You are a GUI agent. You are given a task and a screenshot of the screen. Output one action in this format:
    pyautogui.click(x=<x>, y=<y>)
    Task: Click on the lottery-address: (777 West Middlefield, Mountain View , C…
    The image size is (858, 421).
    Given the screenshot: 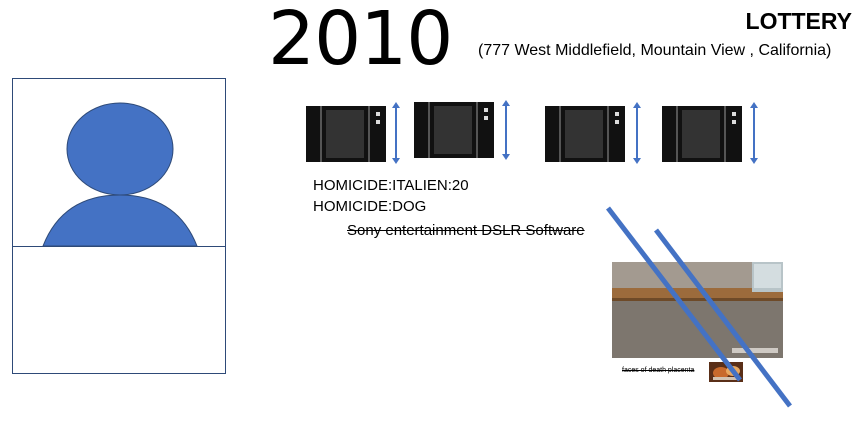 What is the action you would take?
    pyautogui.click(x=655, y=50)
    